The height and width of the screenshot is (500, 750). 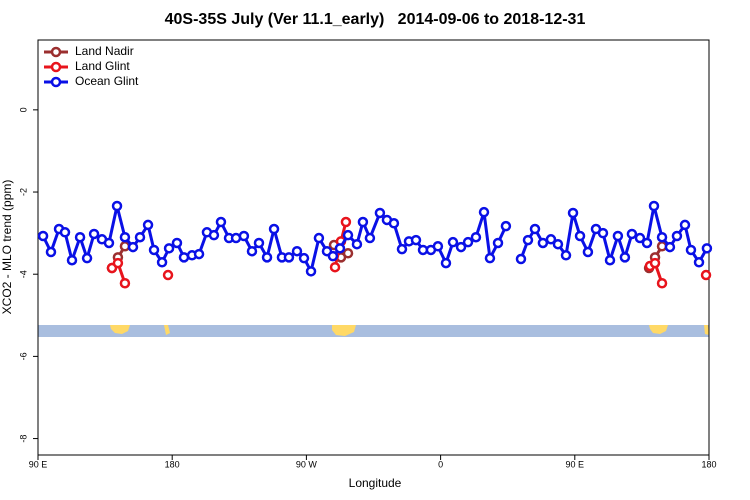 I want to click on y-tick-label: -2, so click(x=23, y=192).